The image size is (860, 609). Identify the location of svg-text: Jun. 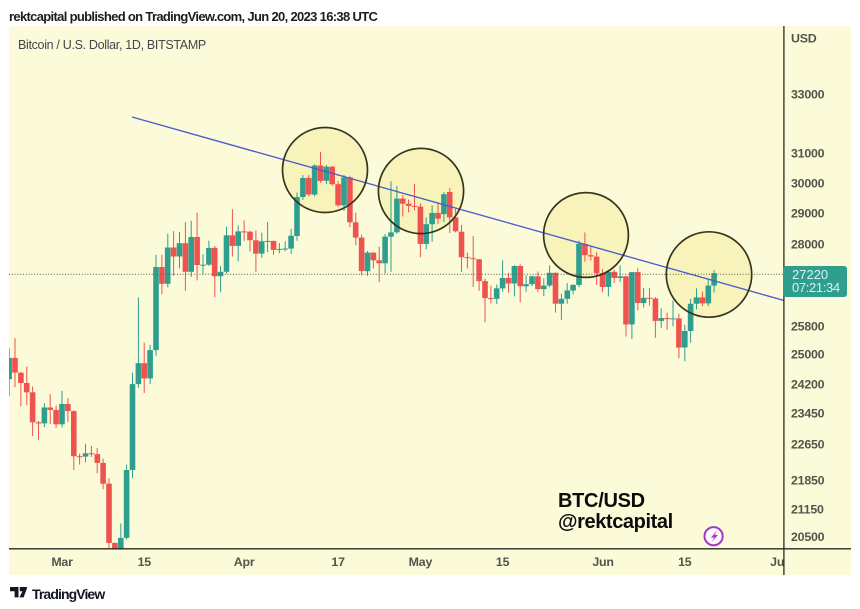
(602, 562).